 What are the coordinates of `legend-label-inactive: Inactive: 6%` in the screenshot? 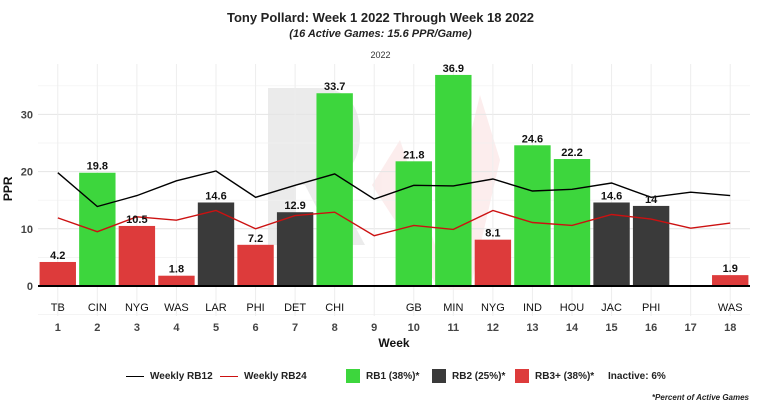 It's located at (637, 376).